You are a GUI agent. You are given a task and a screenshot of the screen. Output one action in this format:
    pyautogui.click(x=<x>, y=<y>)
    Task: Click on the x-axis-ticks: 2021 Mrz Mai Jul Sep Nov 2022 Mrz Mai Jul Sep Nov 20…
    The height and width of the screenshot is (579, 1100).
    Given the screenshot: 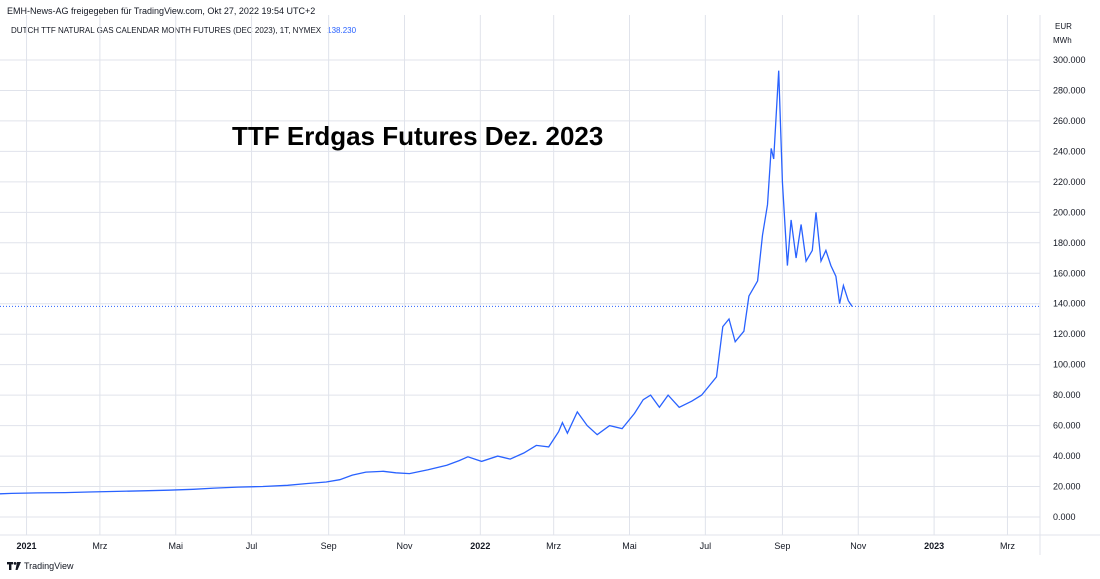 What is the action you would take?
    pyautogui.click(x=516, y=546)
    